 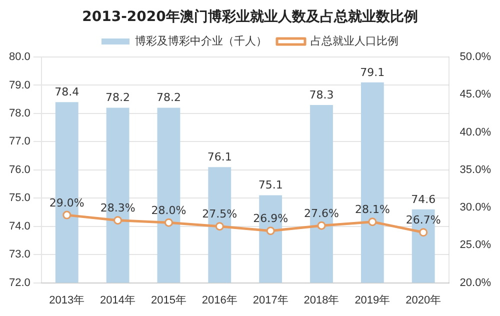 I want to click on data-label: 79.1, so click(x=372, y=72).